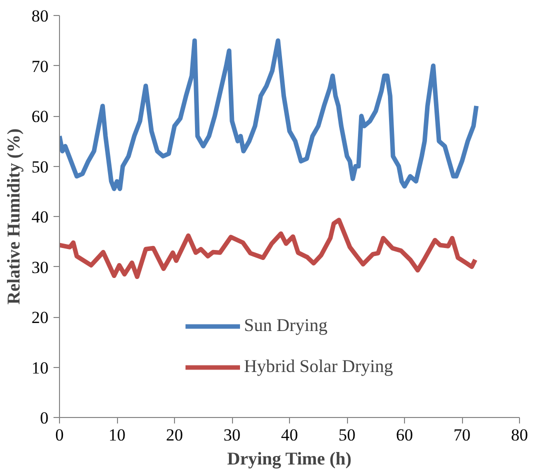 The width and height of the screenshot is (539, 471). What do you see at coordinates (40, 116) in the screenshot?
I see `y-tick-label: 60` at bounding box center [40, 116].